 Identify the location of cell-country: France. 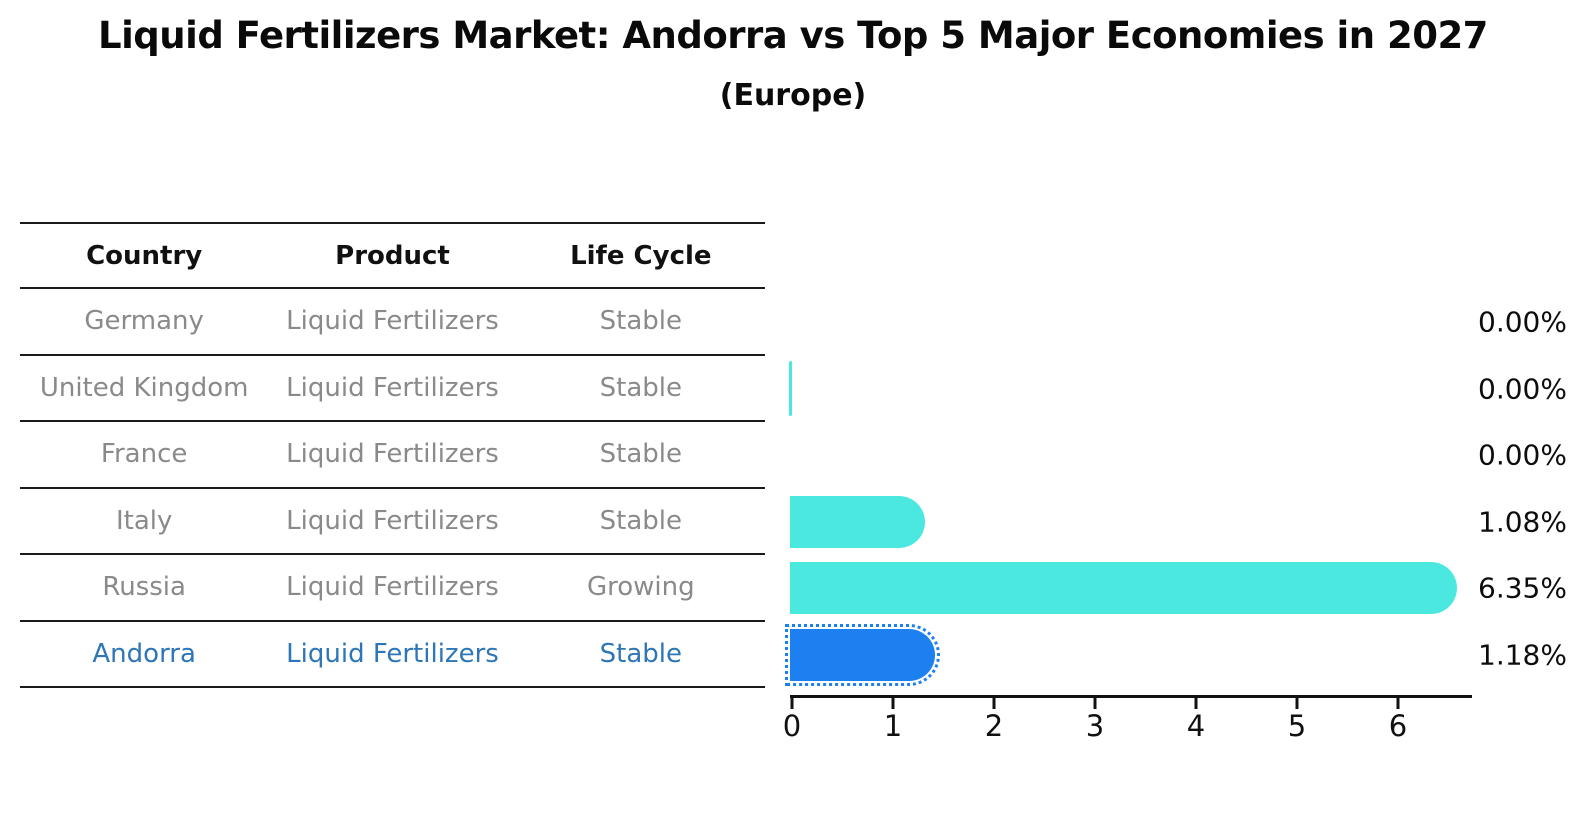
(144, 454).